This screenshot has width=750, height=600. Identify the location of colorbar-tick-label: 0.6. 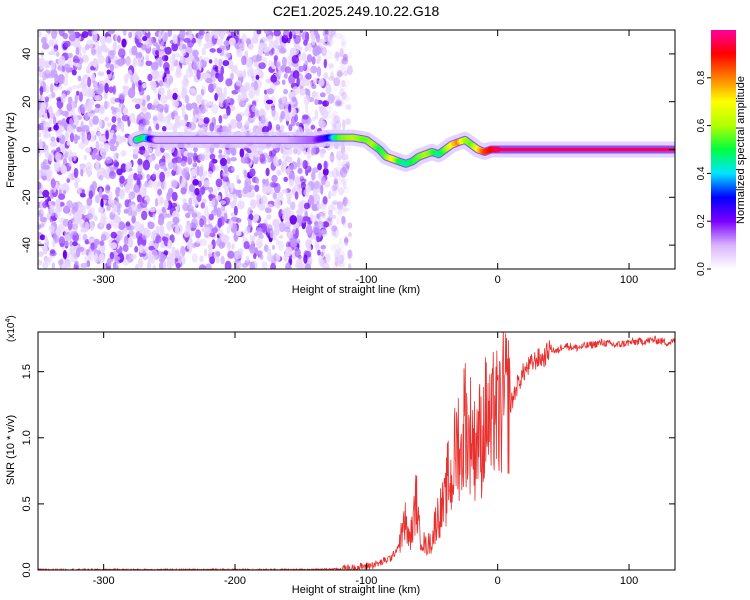
(701, 125).